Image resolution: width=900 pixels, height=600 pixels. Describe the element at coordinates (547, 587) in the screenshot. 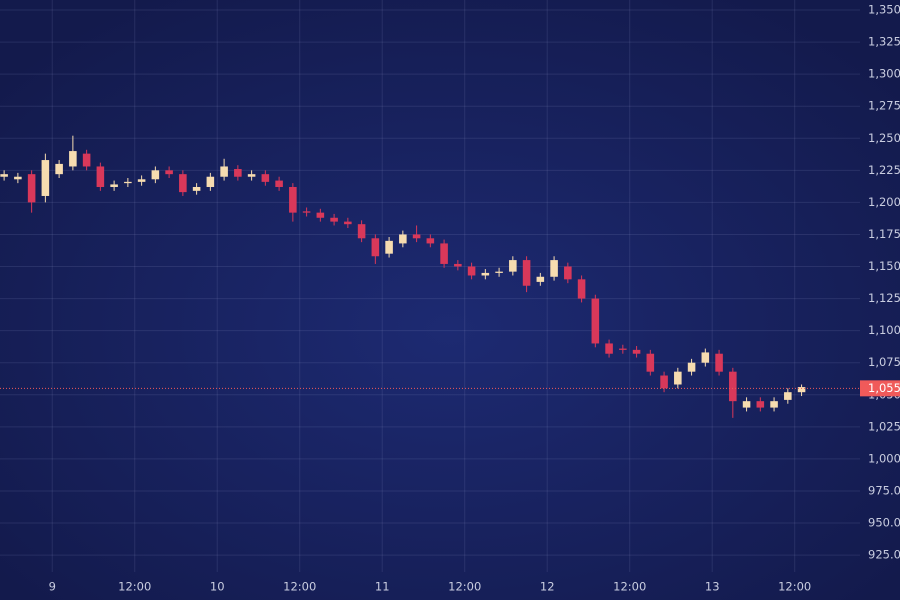

I see `x-tick-label: 12` at that location.